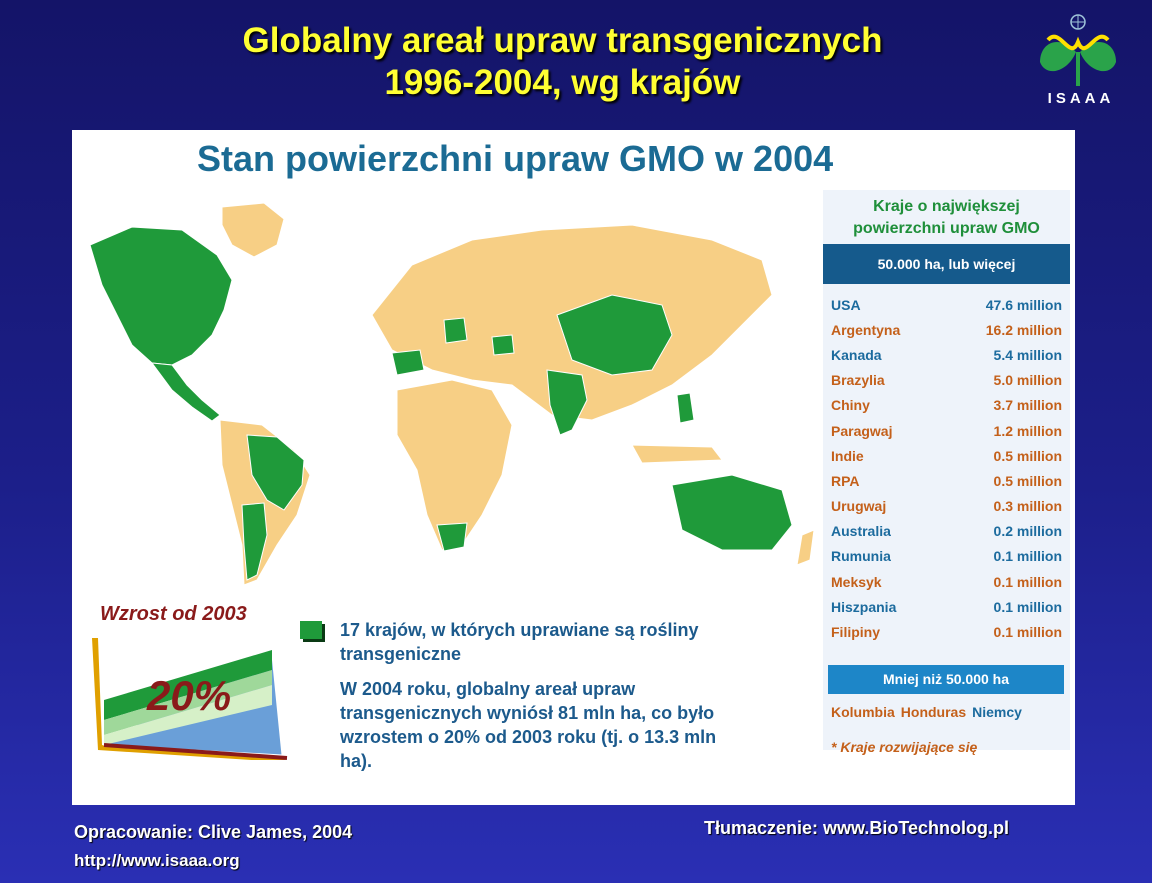 The image size is (1152, 883). Describe the element at coordinates (946, 556) in the screenshot. I see `country-row: Rumunia 0.1 million` at that location.